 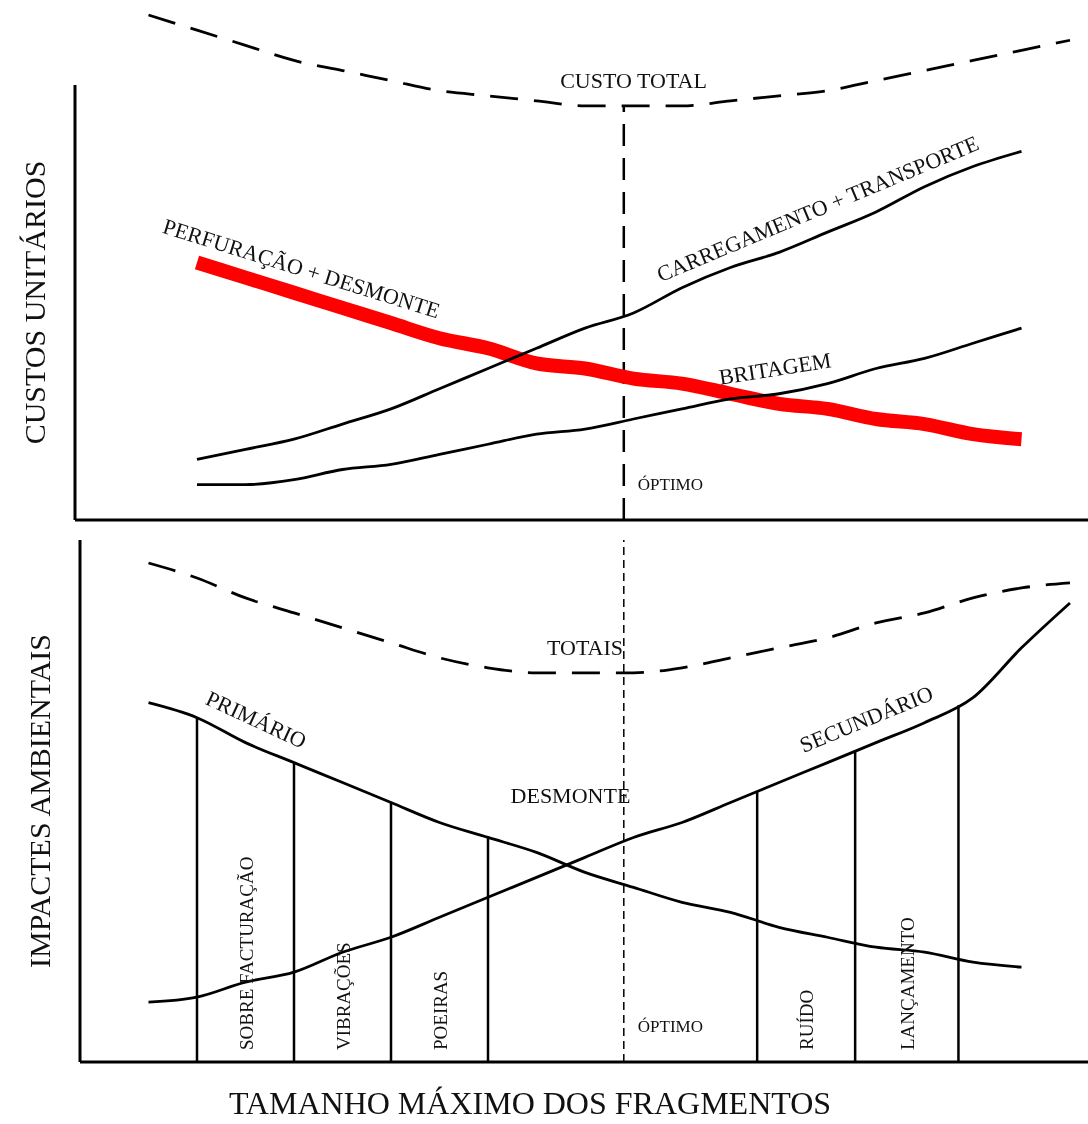 What do you see at coordinates (775, 368) in the screenshot?
I see `text: BRITAGEM` at bounding box center [775, 368].